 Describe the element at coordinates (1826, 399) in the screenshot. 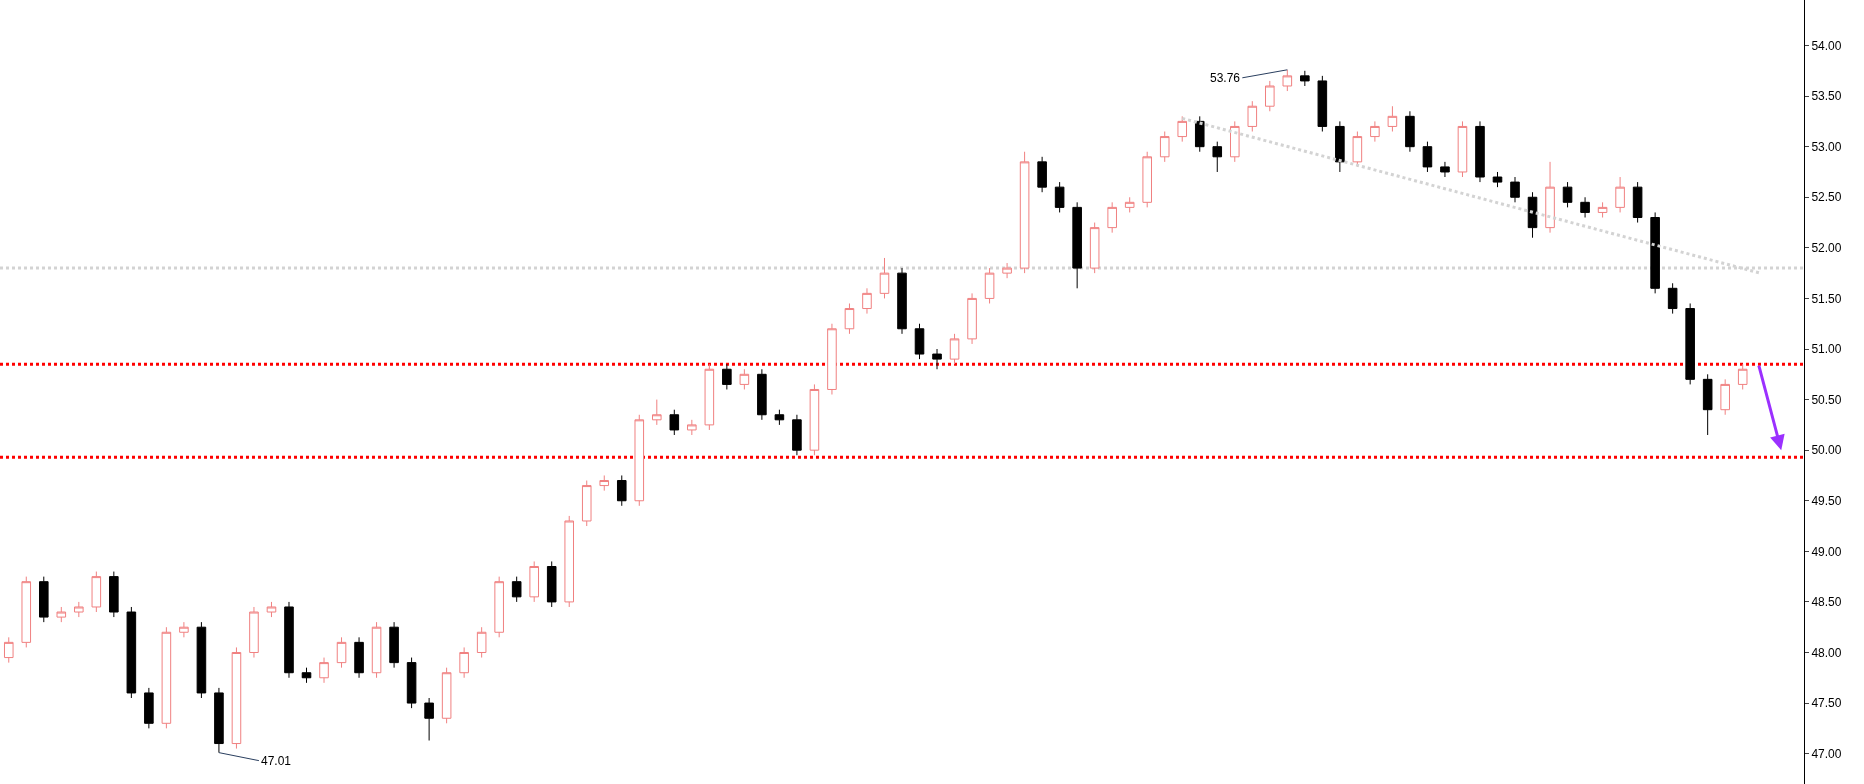

I see `y-tick-label: 50.50` at that location.